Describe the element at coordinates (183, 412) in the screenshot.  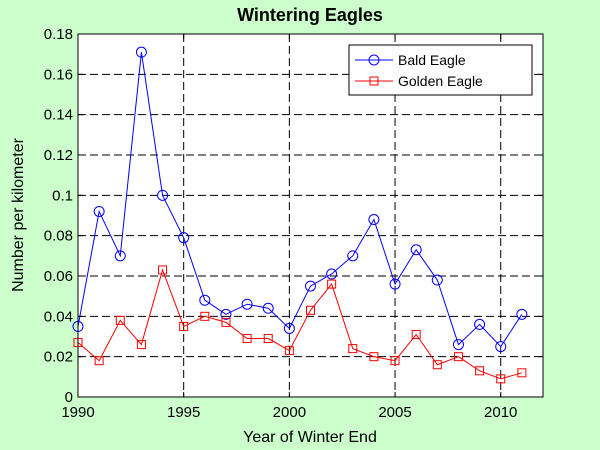
I see `x-tick-label: 1995` at that location.